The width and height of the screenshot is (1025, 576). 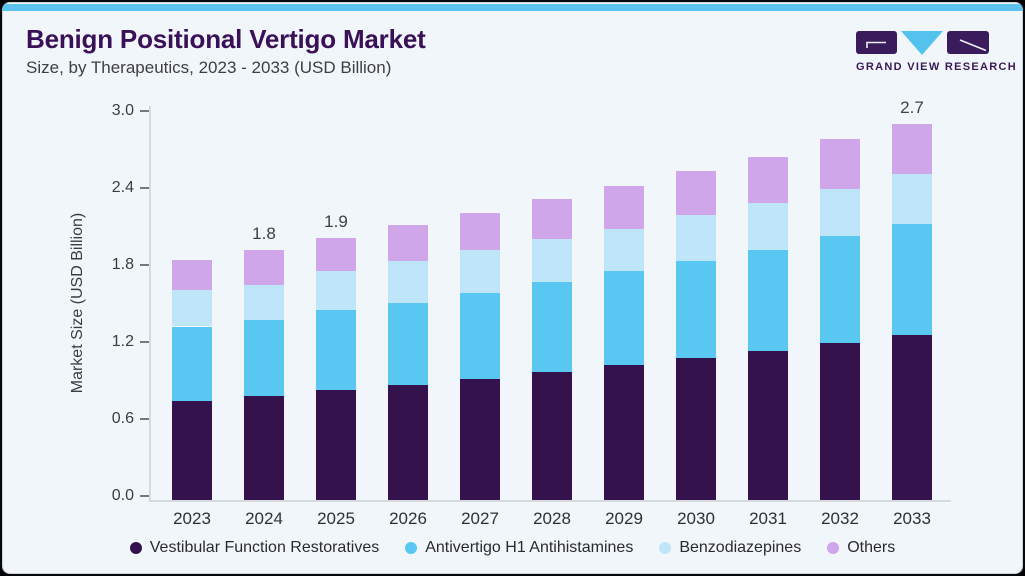 I want to click on y-axis-tick-label: 1.2, so click(x=122, y=341).